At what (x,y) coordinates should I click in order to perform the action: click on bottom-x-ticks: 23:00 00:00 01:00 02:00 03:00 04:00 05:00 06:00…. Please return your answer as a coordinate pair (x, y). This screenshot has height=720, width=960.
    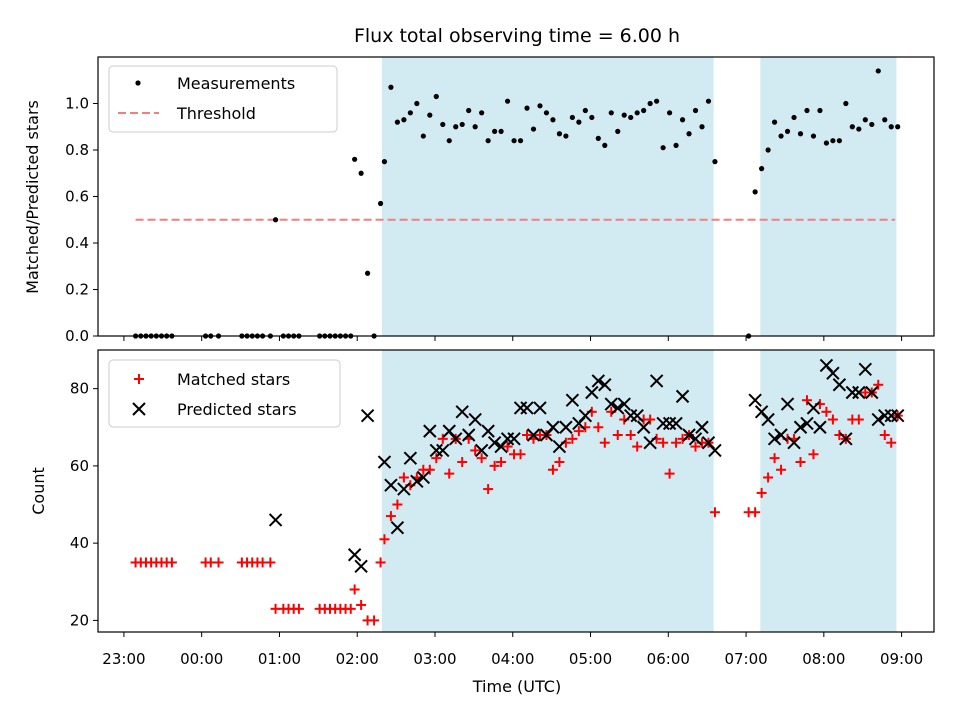
    Looking at the image, I should click on (512, 650).